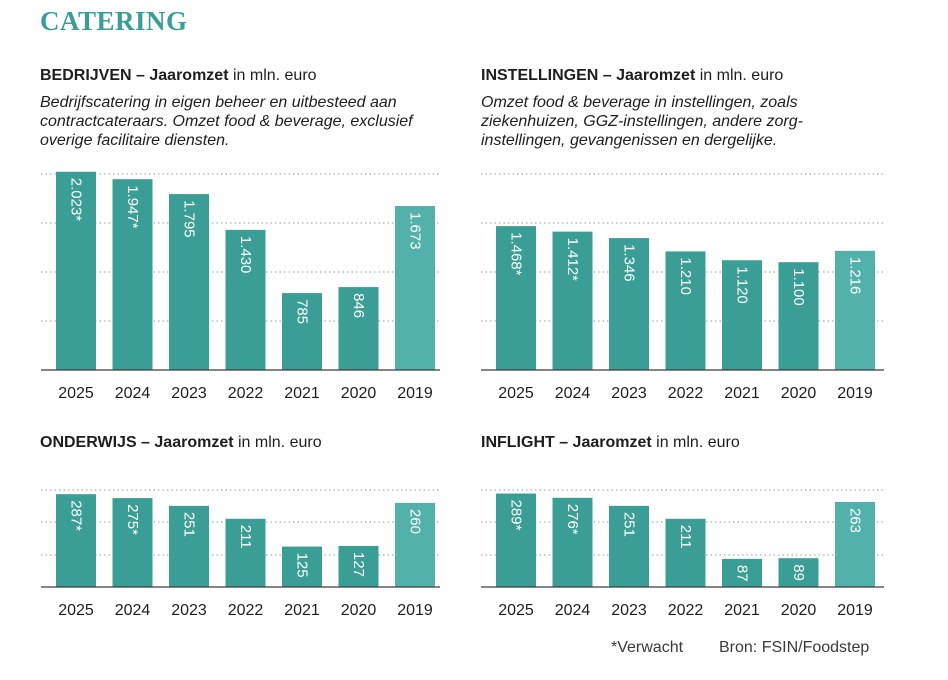 Image resolution: width=948 pixels, height=680 pixels. Describe the element at coordinates (572, 260) in the screenshot. I see `instellingen-value-label-2024: 1.412*` at that location.